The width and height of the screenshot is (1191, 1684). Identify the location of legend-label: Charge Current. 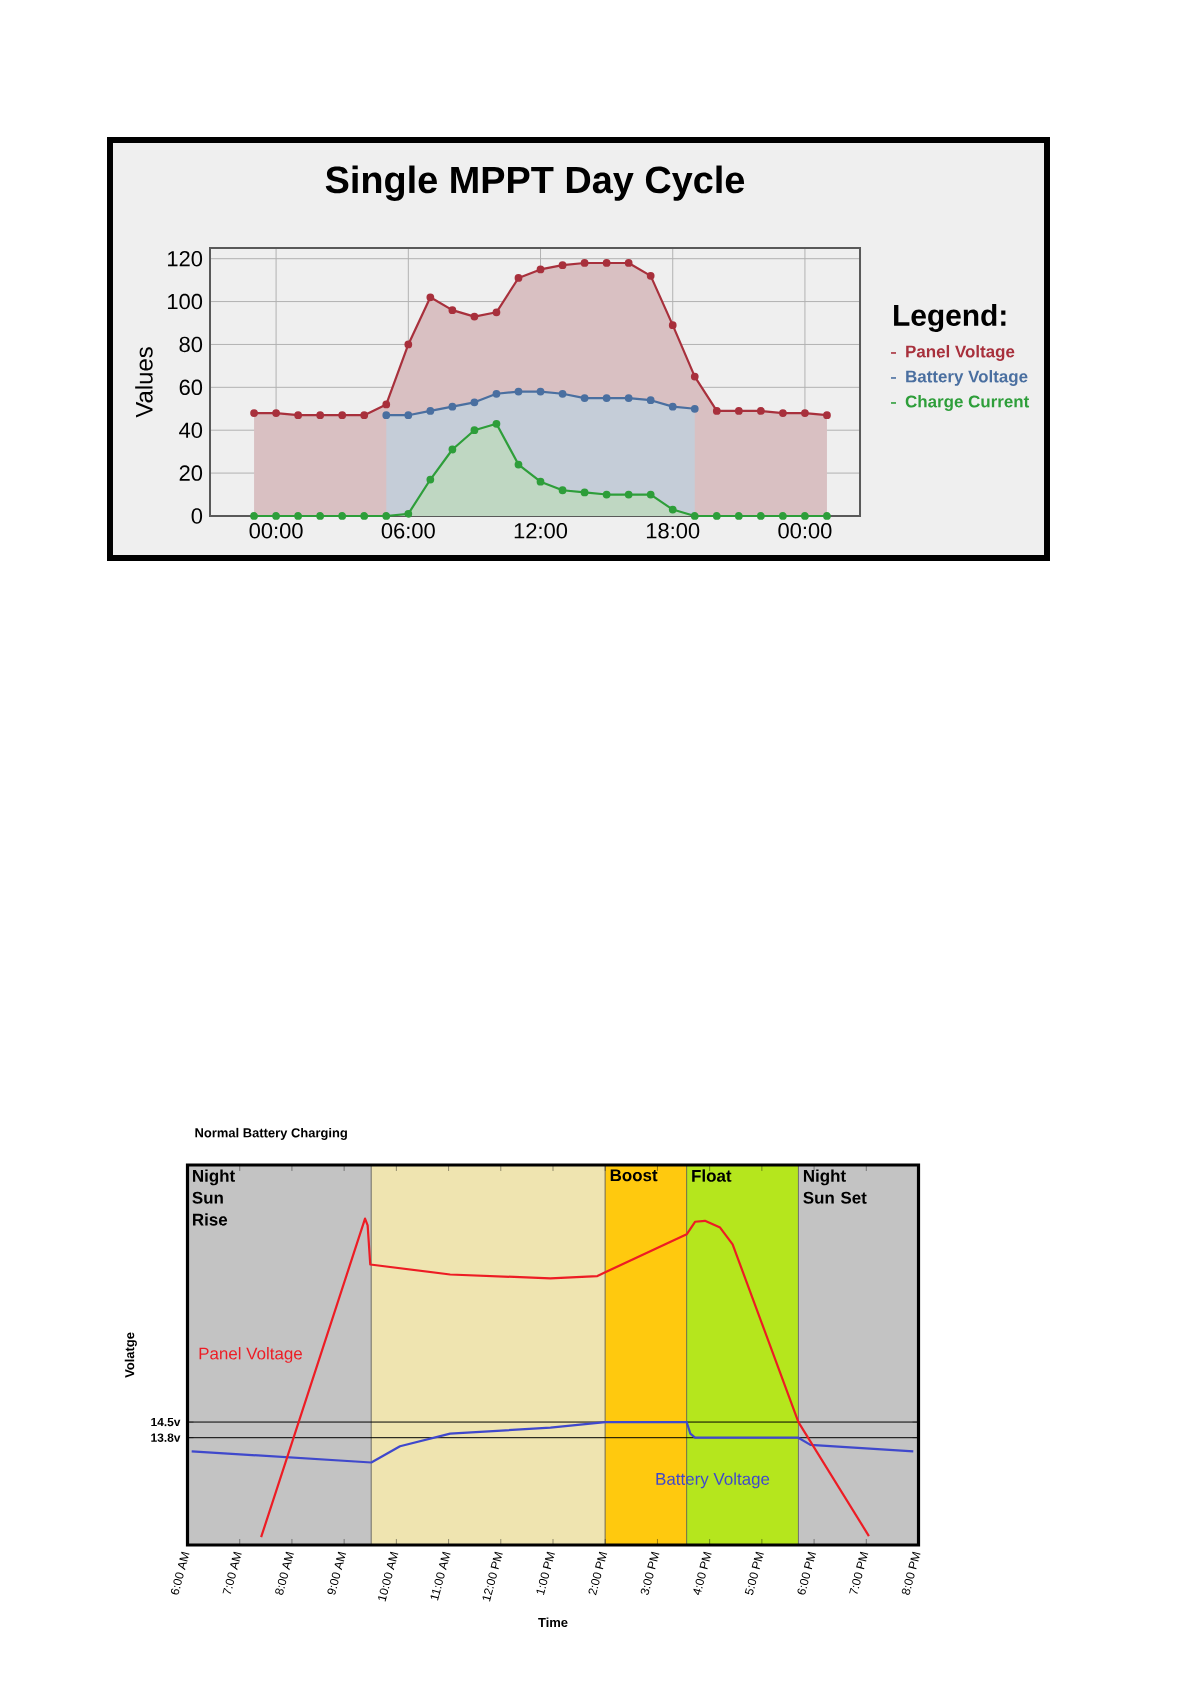
(967, 403).